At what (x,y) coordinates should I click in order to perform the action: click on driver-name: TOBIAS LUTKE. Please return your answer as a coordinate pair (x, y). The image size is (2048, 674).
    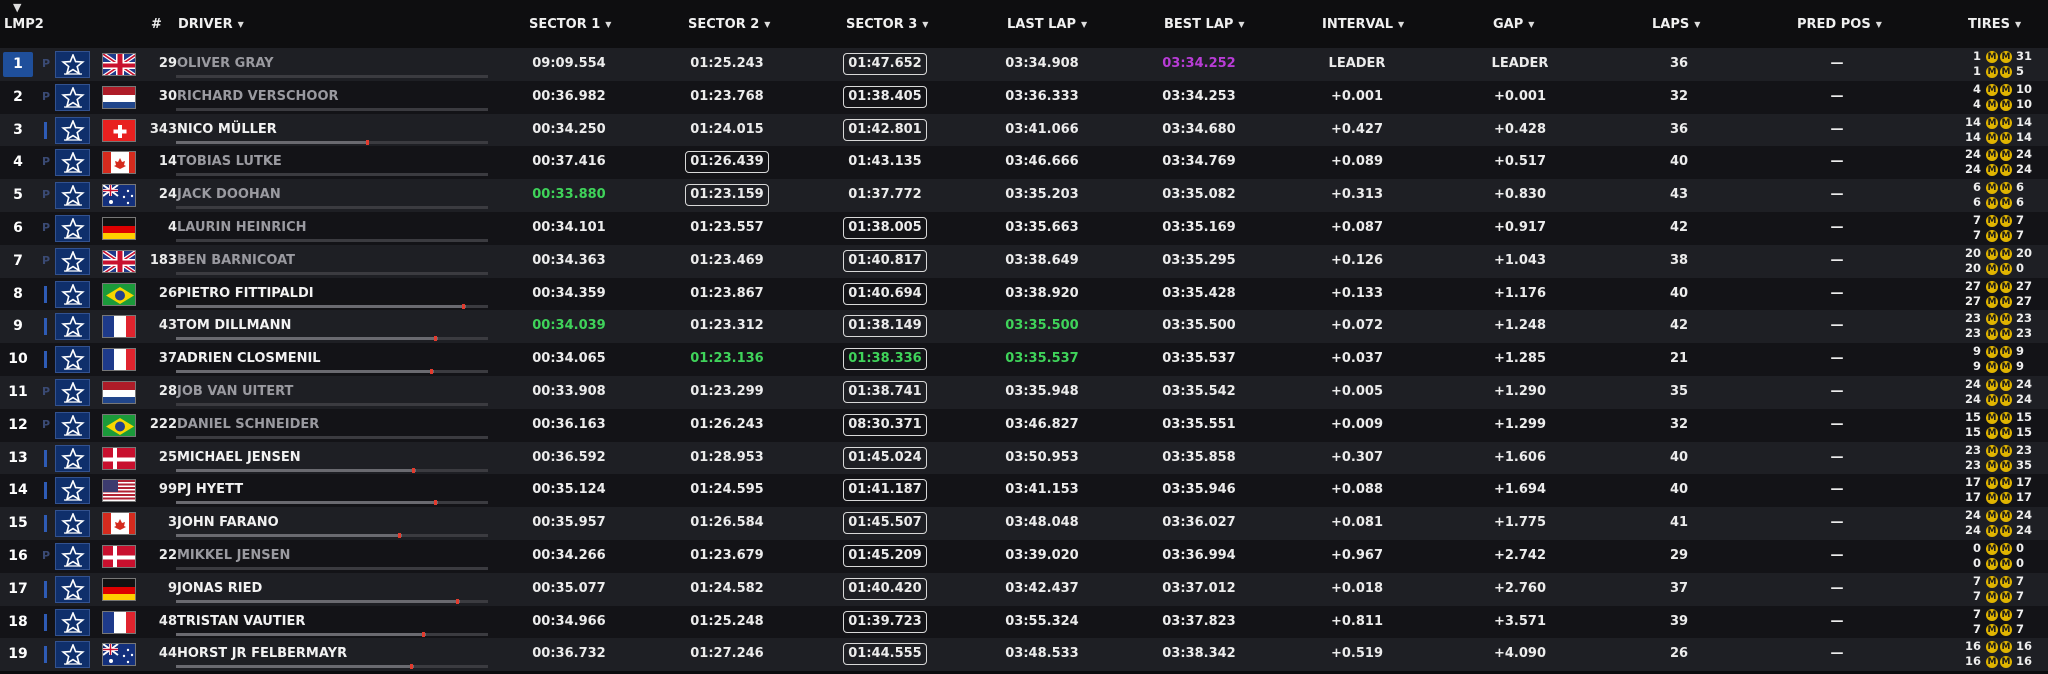
    Looking at the image, I should click on (229, 162).